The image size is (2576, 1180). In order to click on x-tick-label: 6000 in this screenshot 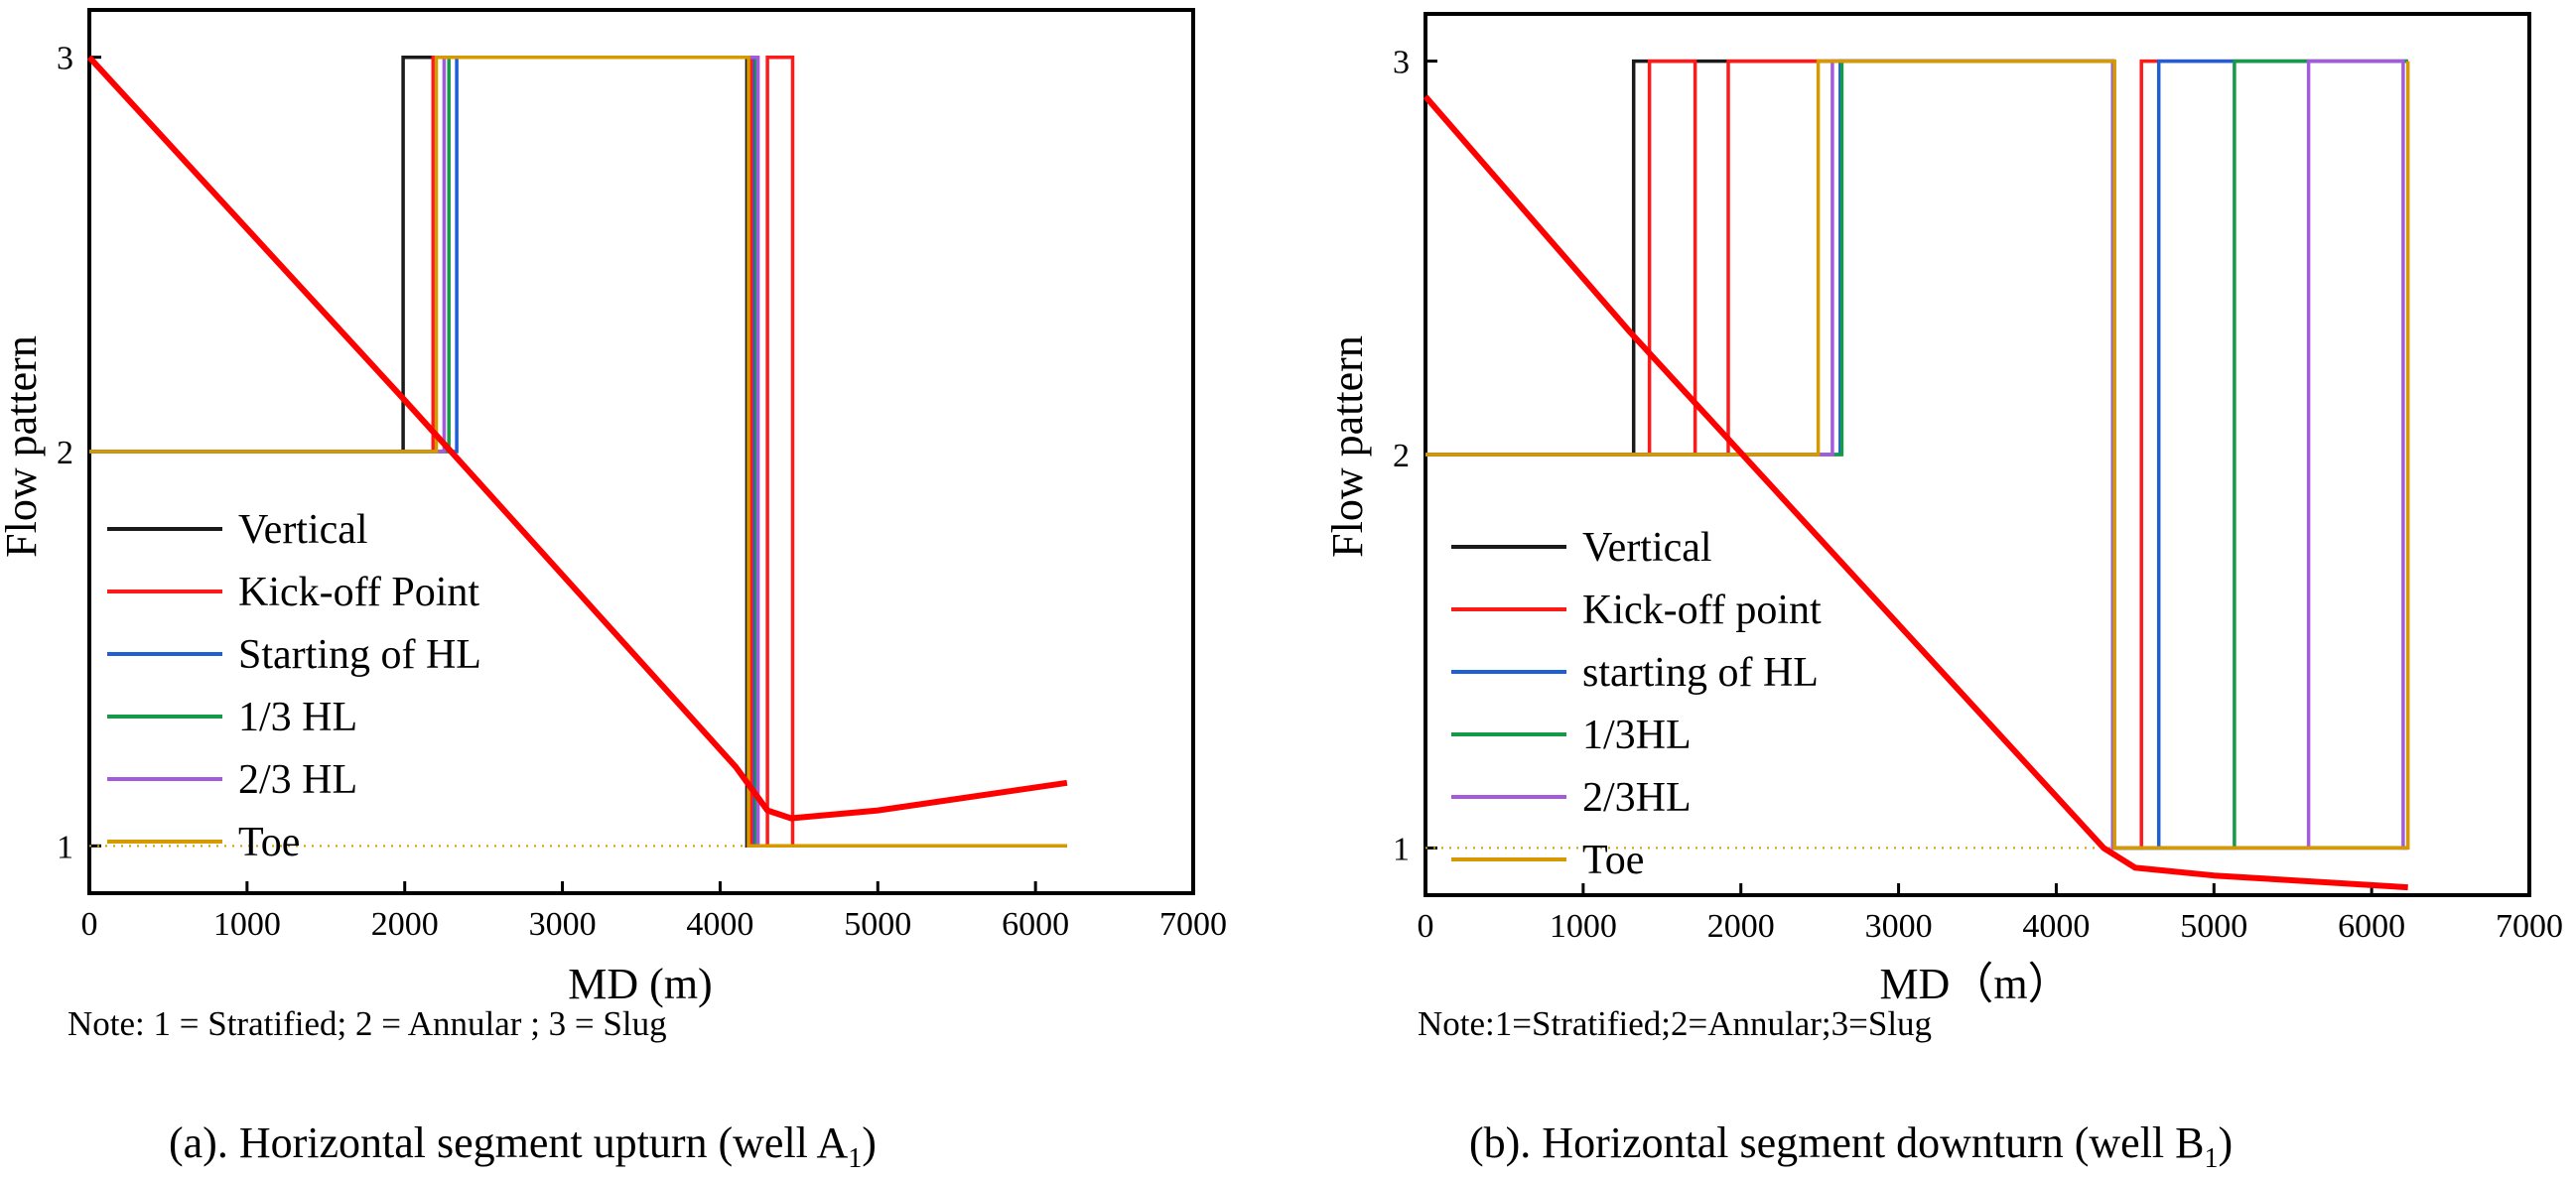, I will do `click(1035, 924)`.